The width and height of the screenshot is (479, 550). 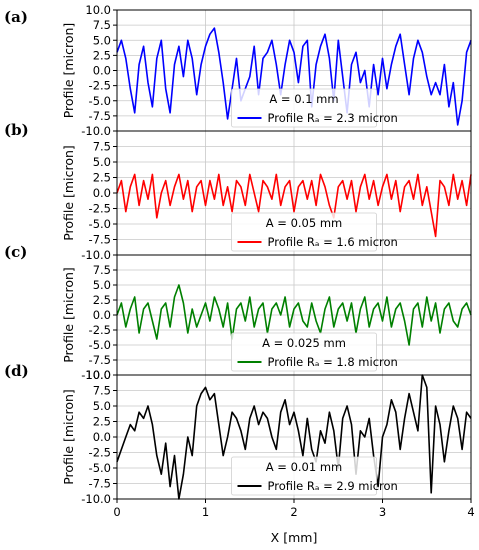 What do you see at coordinates (205, 512) in the screenshot?
I see `x-tick-label: 1` at bounding box center [205, 512].